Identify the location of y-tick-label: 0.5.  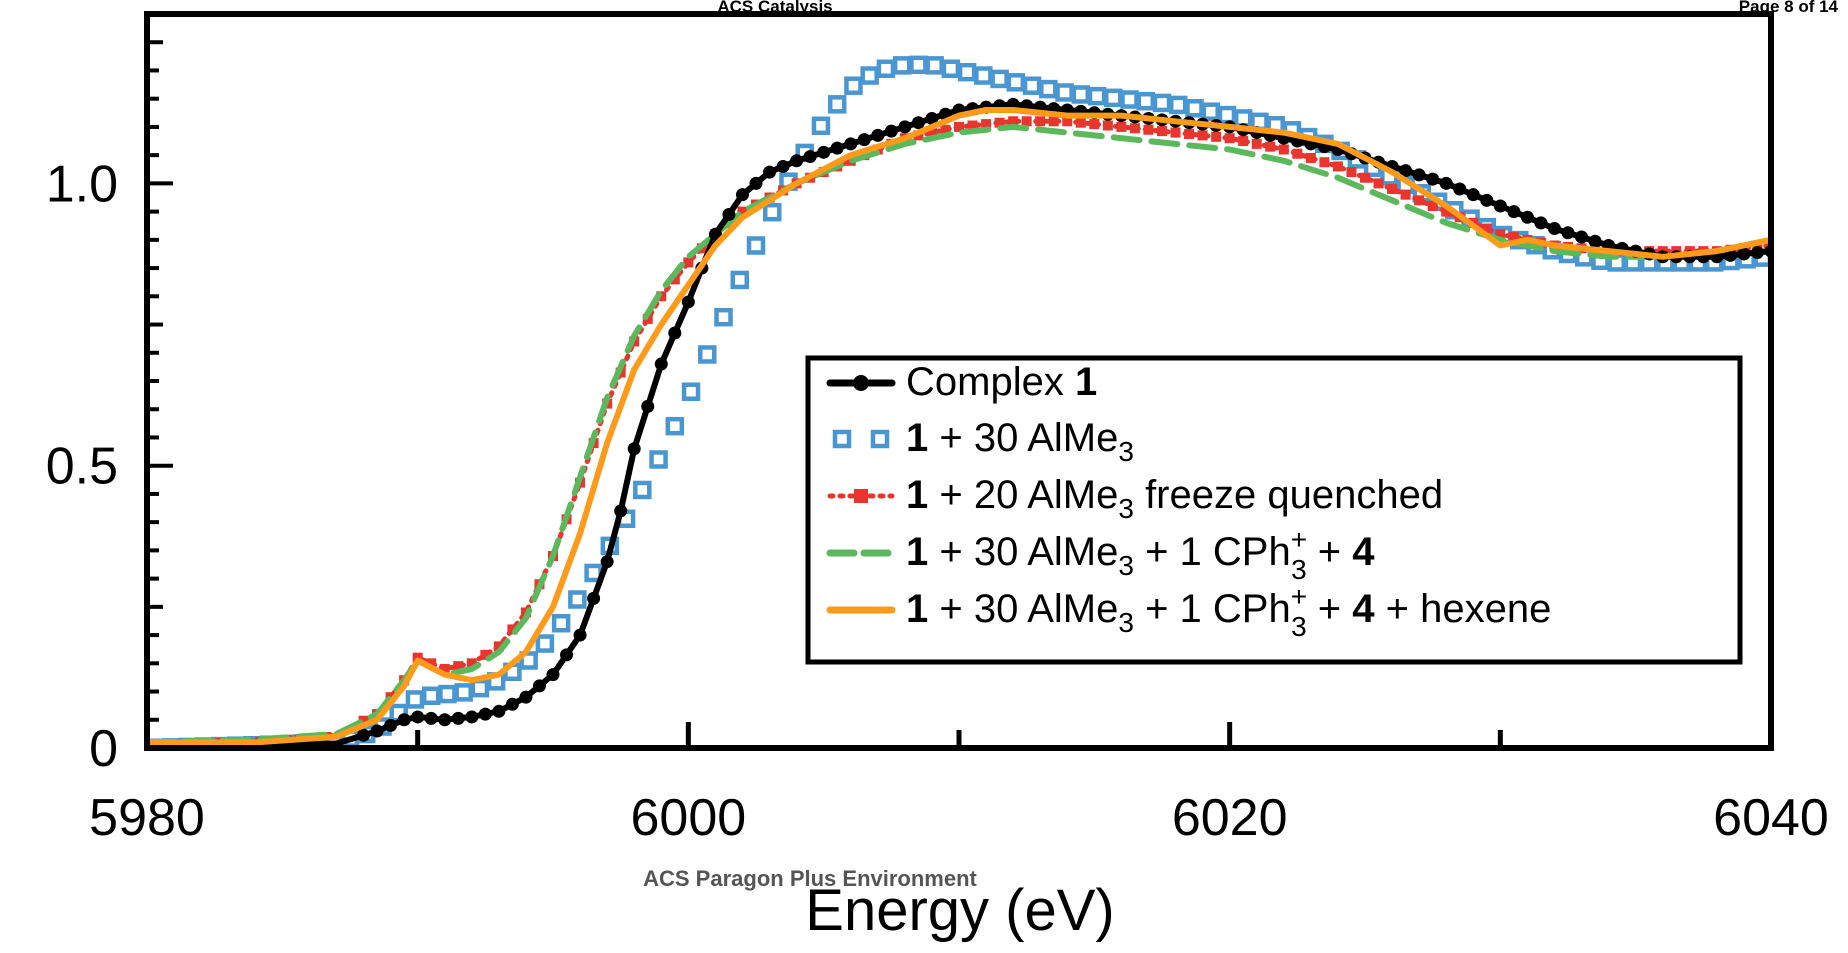
(82, 467).